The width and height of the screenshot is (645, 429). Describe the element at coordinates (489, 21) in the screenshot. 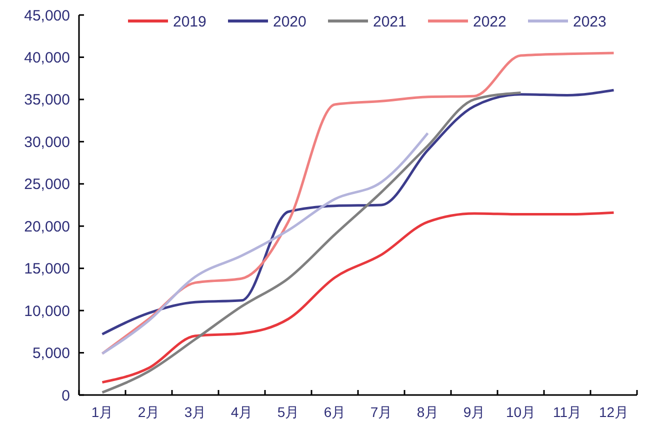

I see `legend-label: 2022` at that location.